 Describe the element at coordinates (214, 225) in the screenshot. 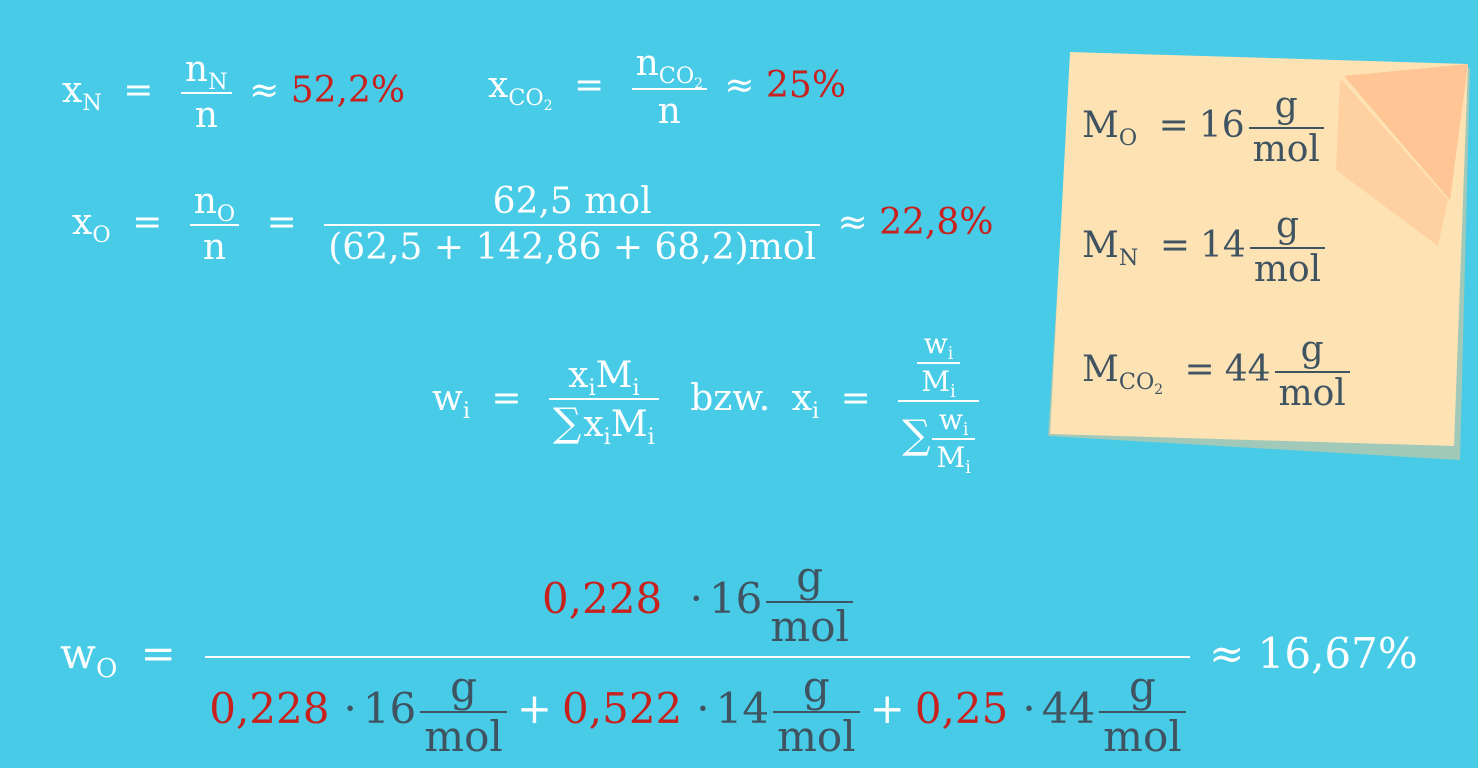

I see `x-o-fraction: nO n` at that location.